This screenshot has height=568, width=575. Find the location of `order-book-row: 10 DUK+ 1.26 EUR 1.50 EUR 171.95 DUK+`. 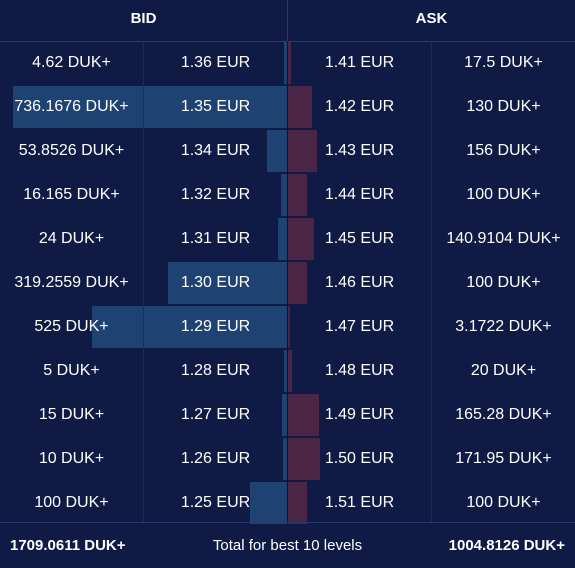

order-book-row: 10 DUK+ 1.26 EUR 1.50 EUR 171.95 DUK+ is located at coordinates (287, 459).